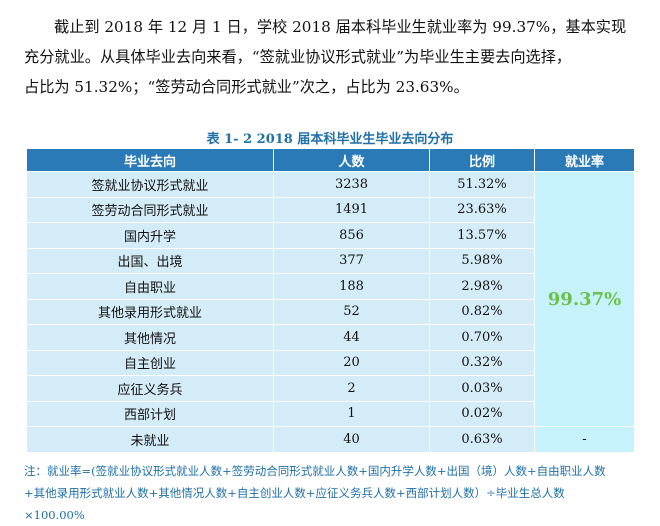 The width and height of the screenshot is (660, 526). I want to click on destination-cell: 未就业, so click(150, 439).